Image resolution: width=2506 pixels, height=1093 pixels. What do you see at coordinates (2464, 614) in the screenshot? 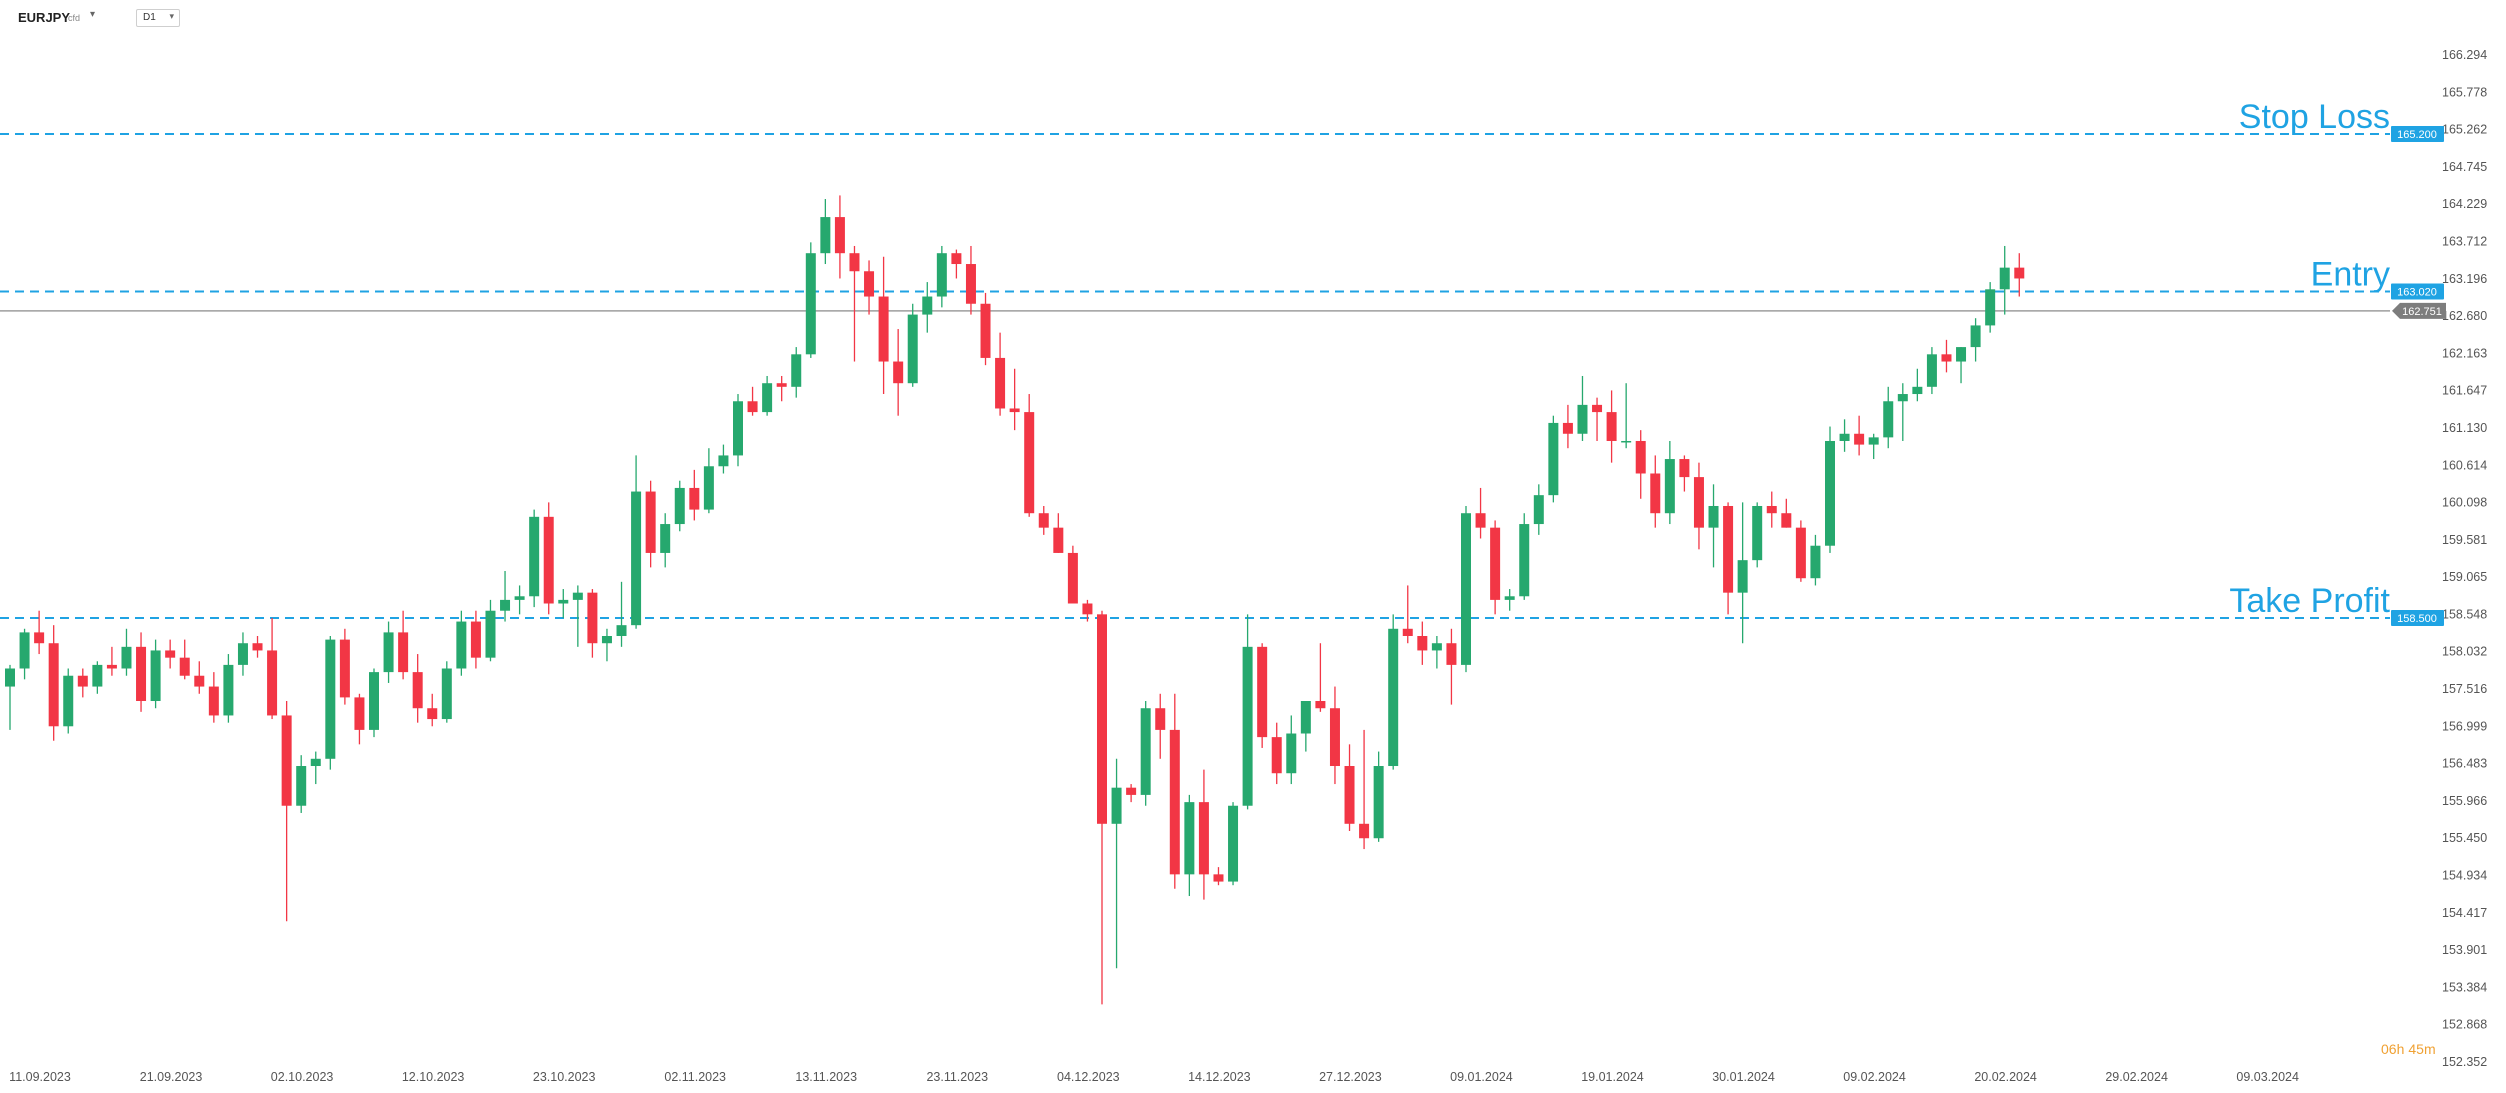
I see `price-tick-label: 158.548` at bounding box center [2464, 614].